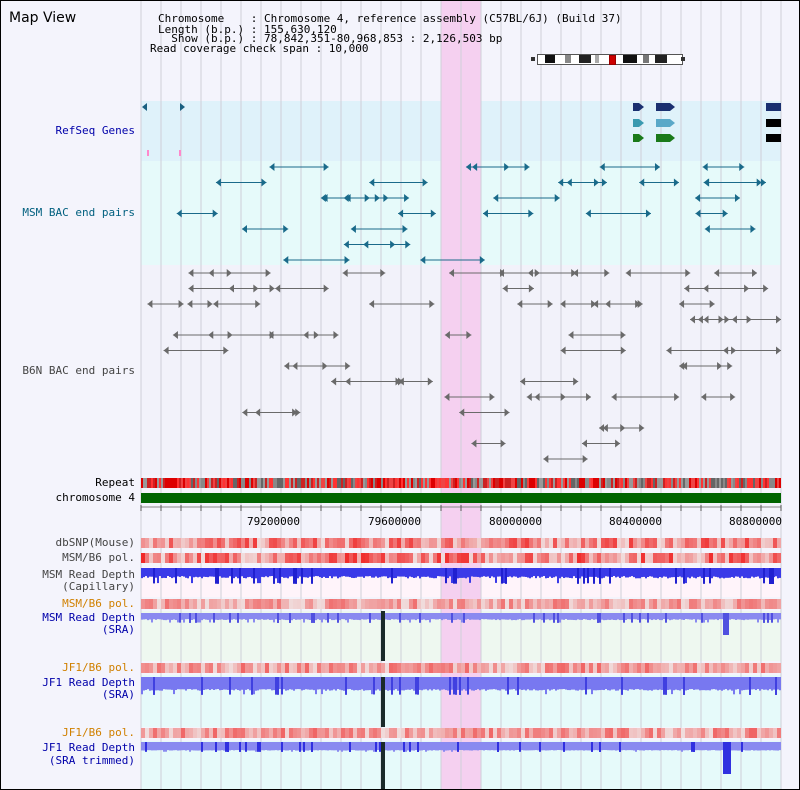 The image size is (800, 790). I want to click on chromosome-ideogram, so click(608, 59).